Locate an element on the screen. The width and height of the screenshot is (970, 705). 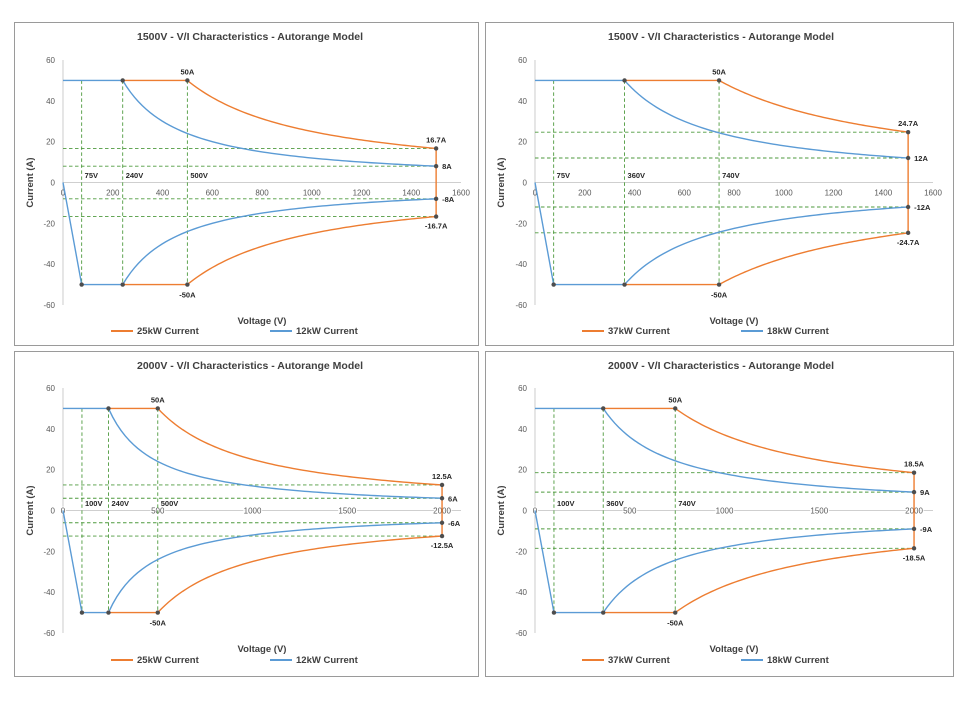
annotation-end-low-negative: -12A is located at coordinates (922, 207).